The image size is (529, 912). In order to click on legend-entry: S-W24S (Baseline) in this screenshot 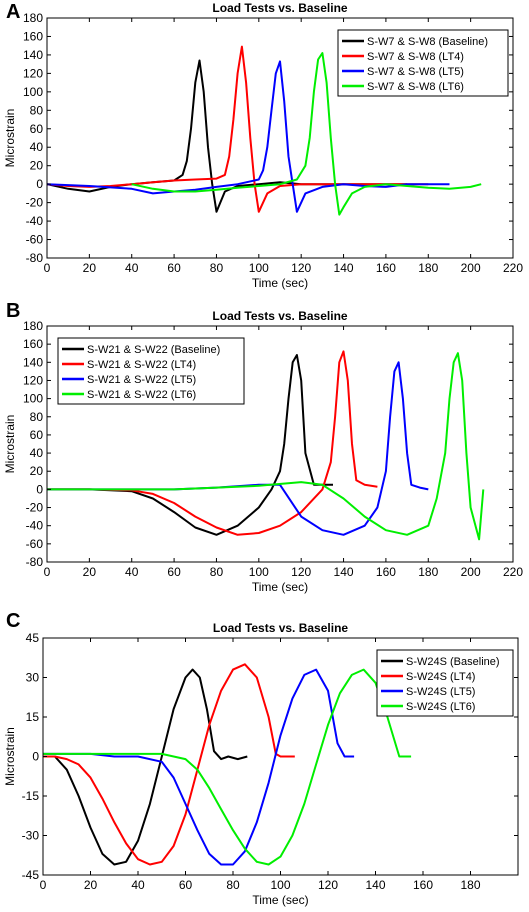, I will do `click(453, 662)`.